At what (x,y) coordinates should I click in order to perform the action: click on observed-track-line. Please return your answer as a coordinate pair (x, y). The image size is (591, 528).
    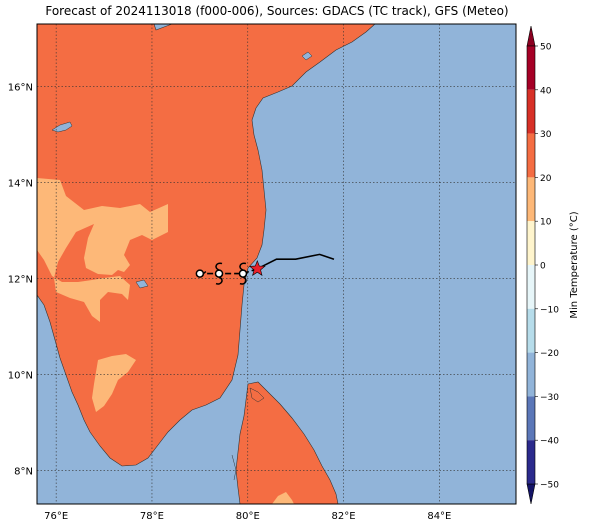
    Looking at the image, I should click on (295, 261).